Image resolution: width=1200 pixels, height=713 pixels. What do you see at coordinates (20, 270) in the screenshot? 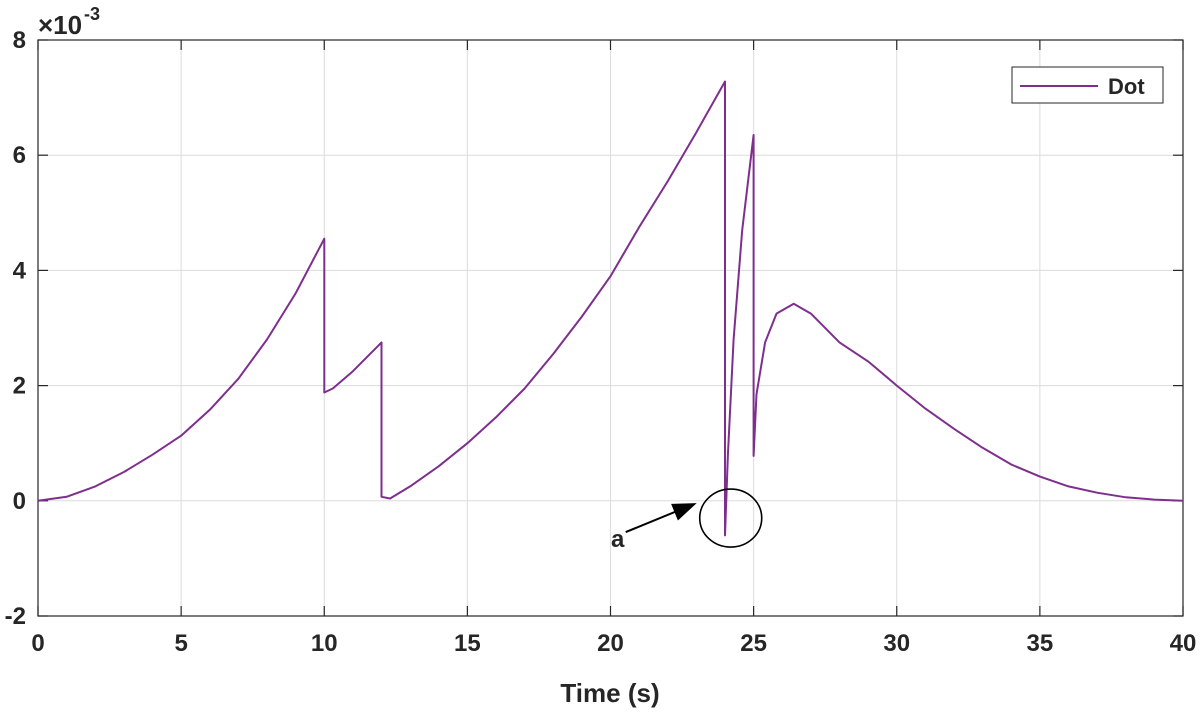
I see `y-tick-label: 4` at bounding box center [20, 270].